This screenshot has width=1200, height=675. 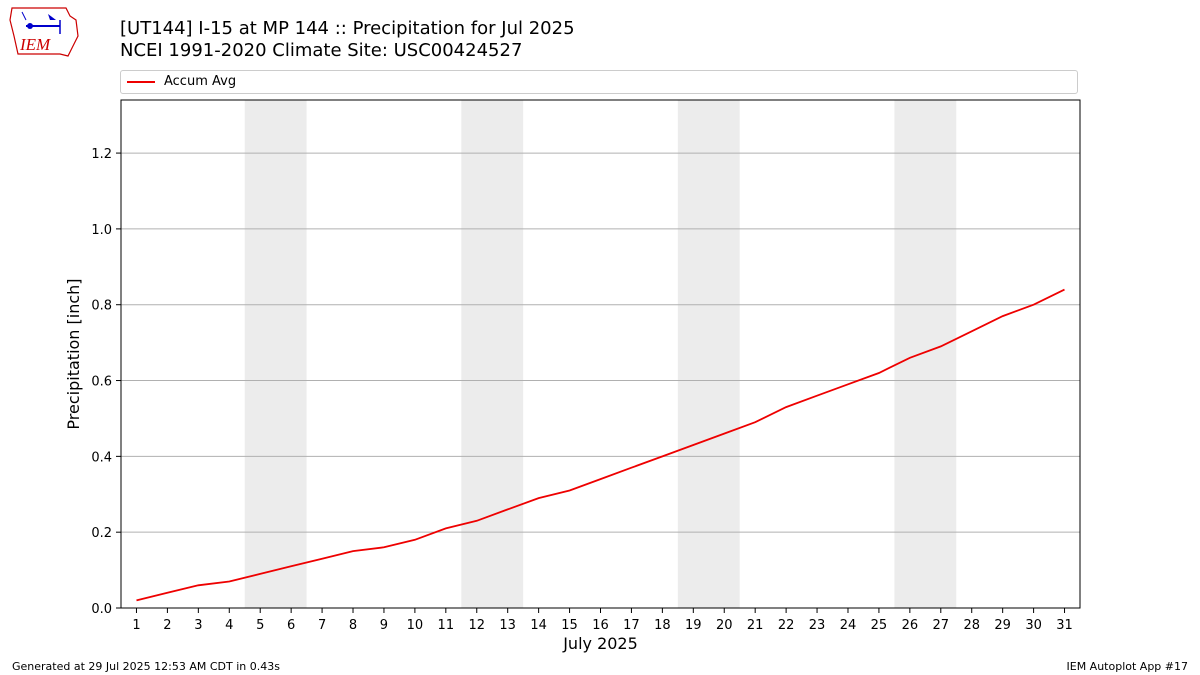 What do you see at coordinates (631, 625) in the screenshot?
I see `x-tick-label-17: 17` at bounding box center [631, 625].